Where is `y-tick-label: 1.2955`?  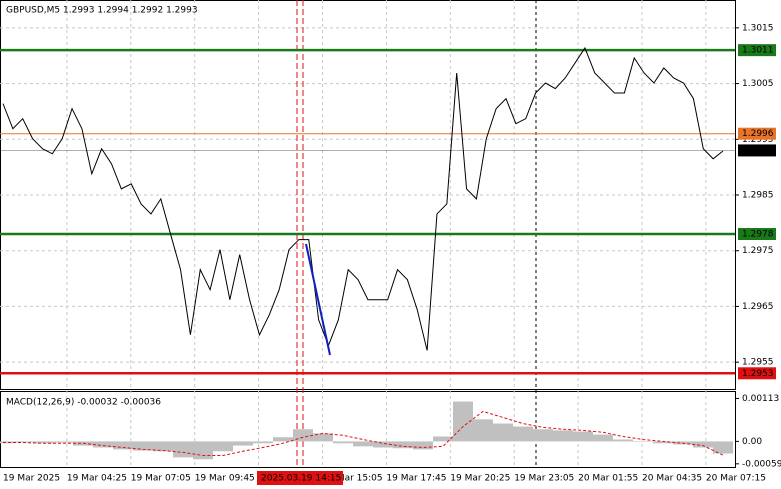 y-tick-label: 1.2955 is located at coordinates (758, 363).